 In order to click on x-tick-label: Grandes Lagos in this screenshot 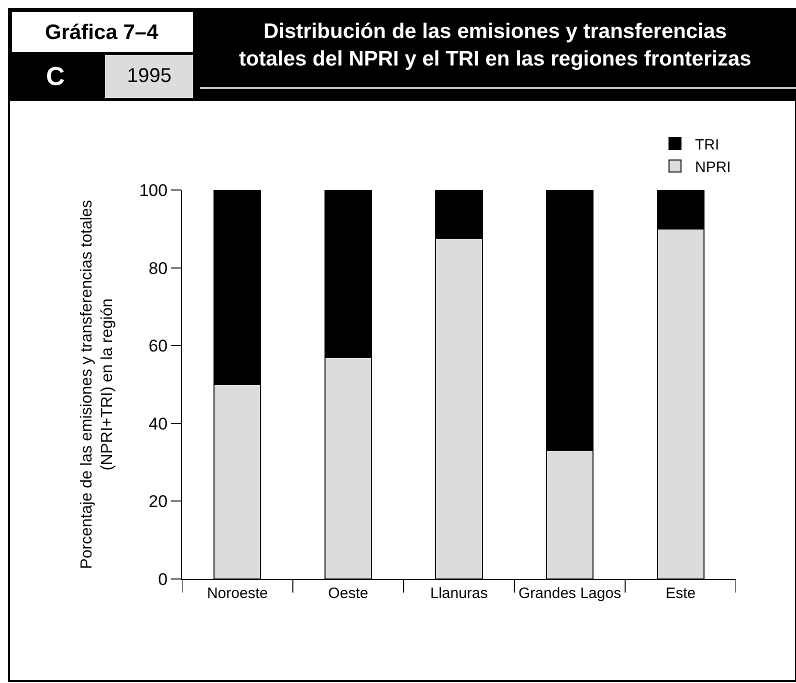, I will do `click(570, 593)`.